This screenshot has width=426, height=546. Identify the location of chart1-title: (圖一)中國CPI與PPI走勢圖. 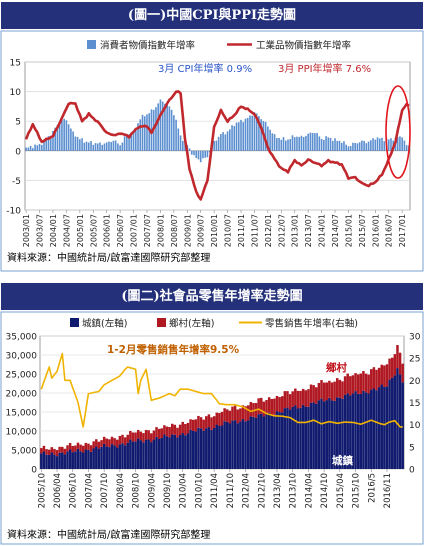
(212, 15).